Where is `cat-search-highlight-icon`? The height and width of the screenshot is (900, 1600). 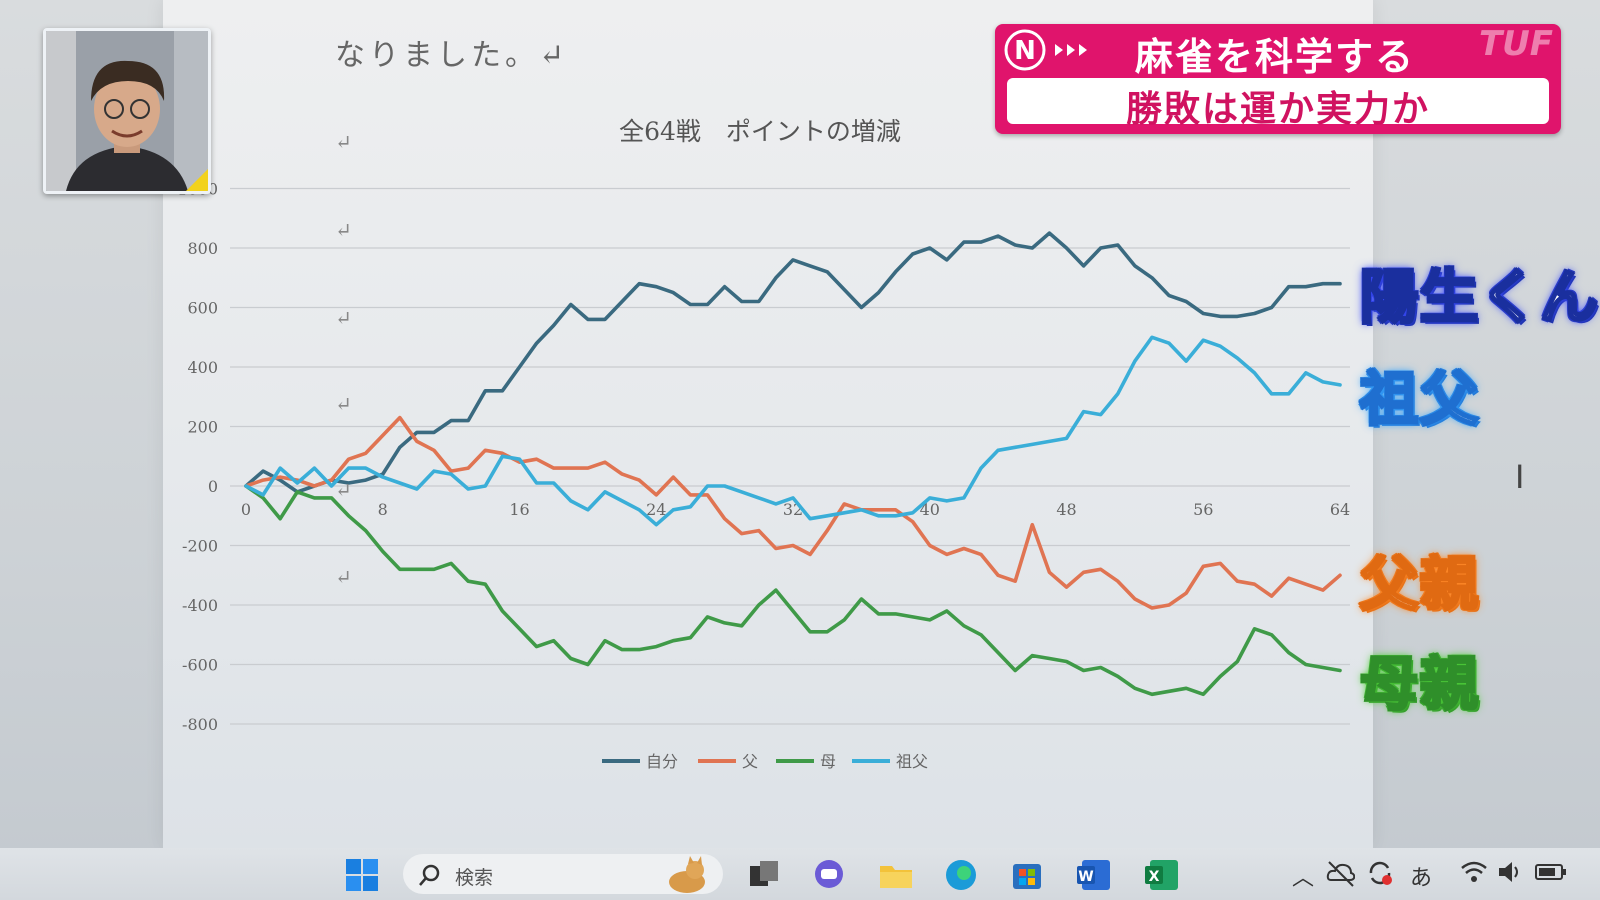
cat-search-highlight-icon is located at coordinates (687, 874).